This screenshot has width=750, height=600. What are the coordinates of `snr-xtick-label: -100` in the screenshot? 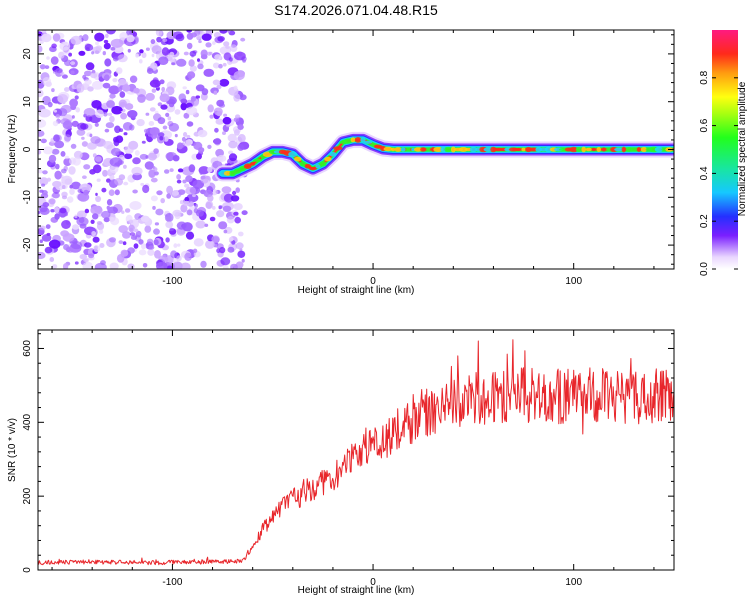 It's located at (172, 582).